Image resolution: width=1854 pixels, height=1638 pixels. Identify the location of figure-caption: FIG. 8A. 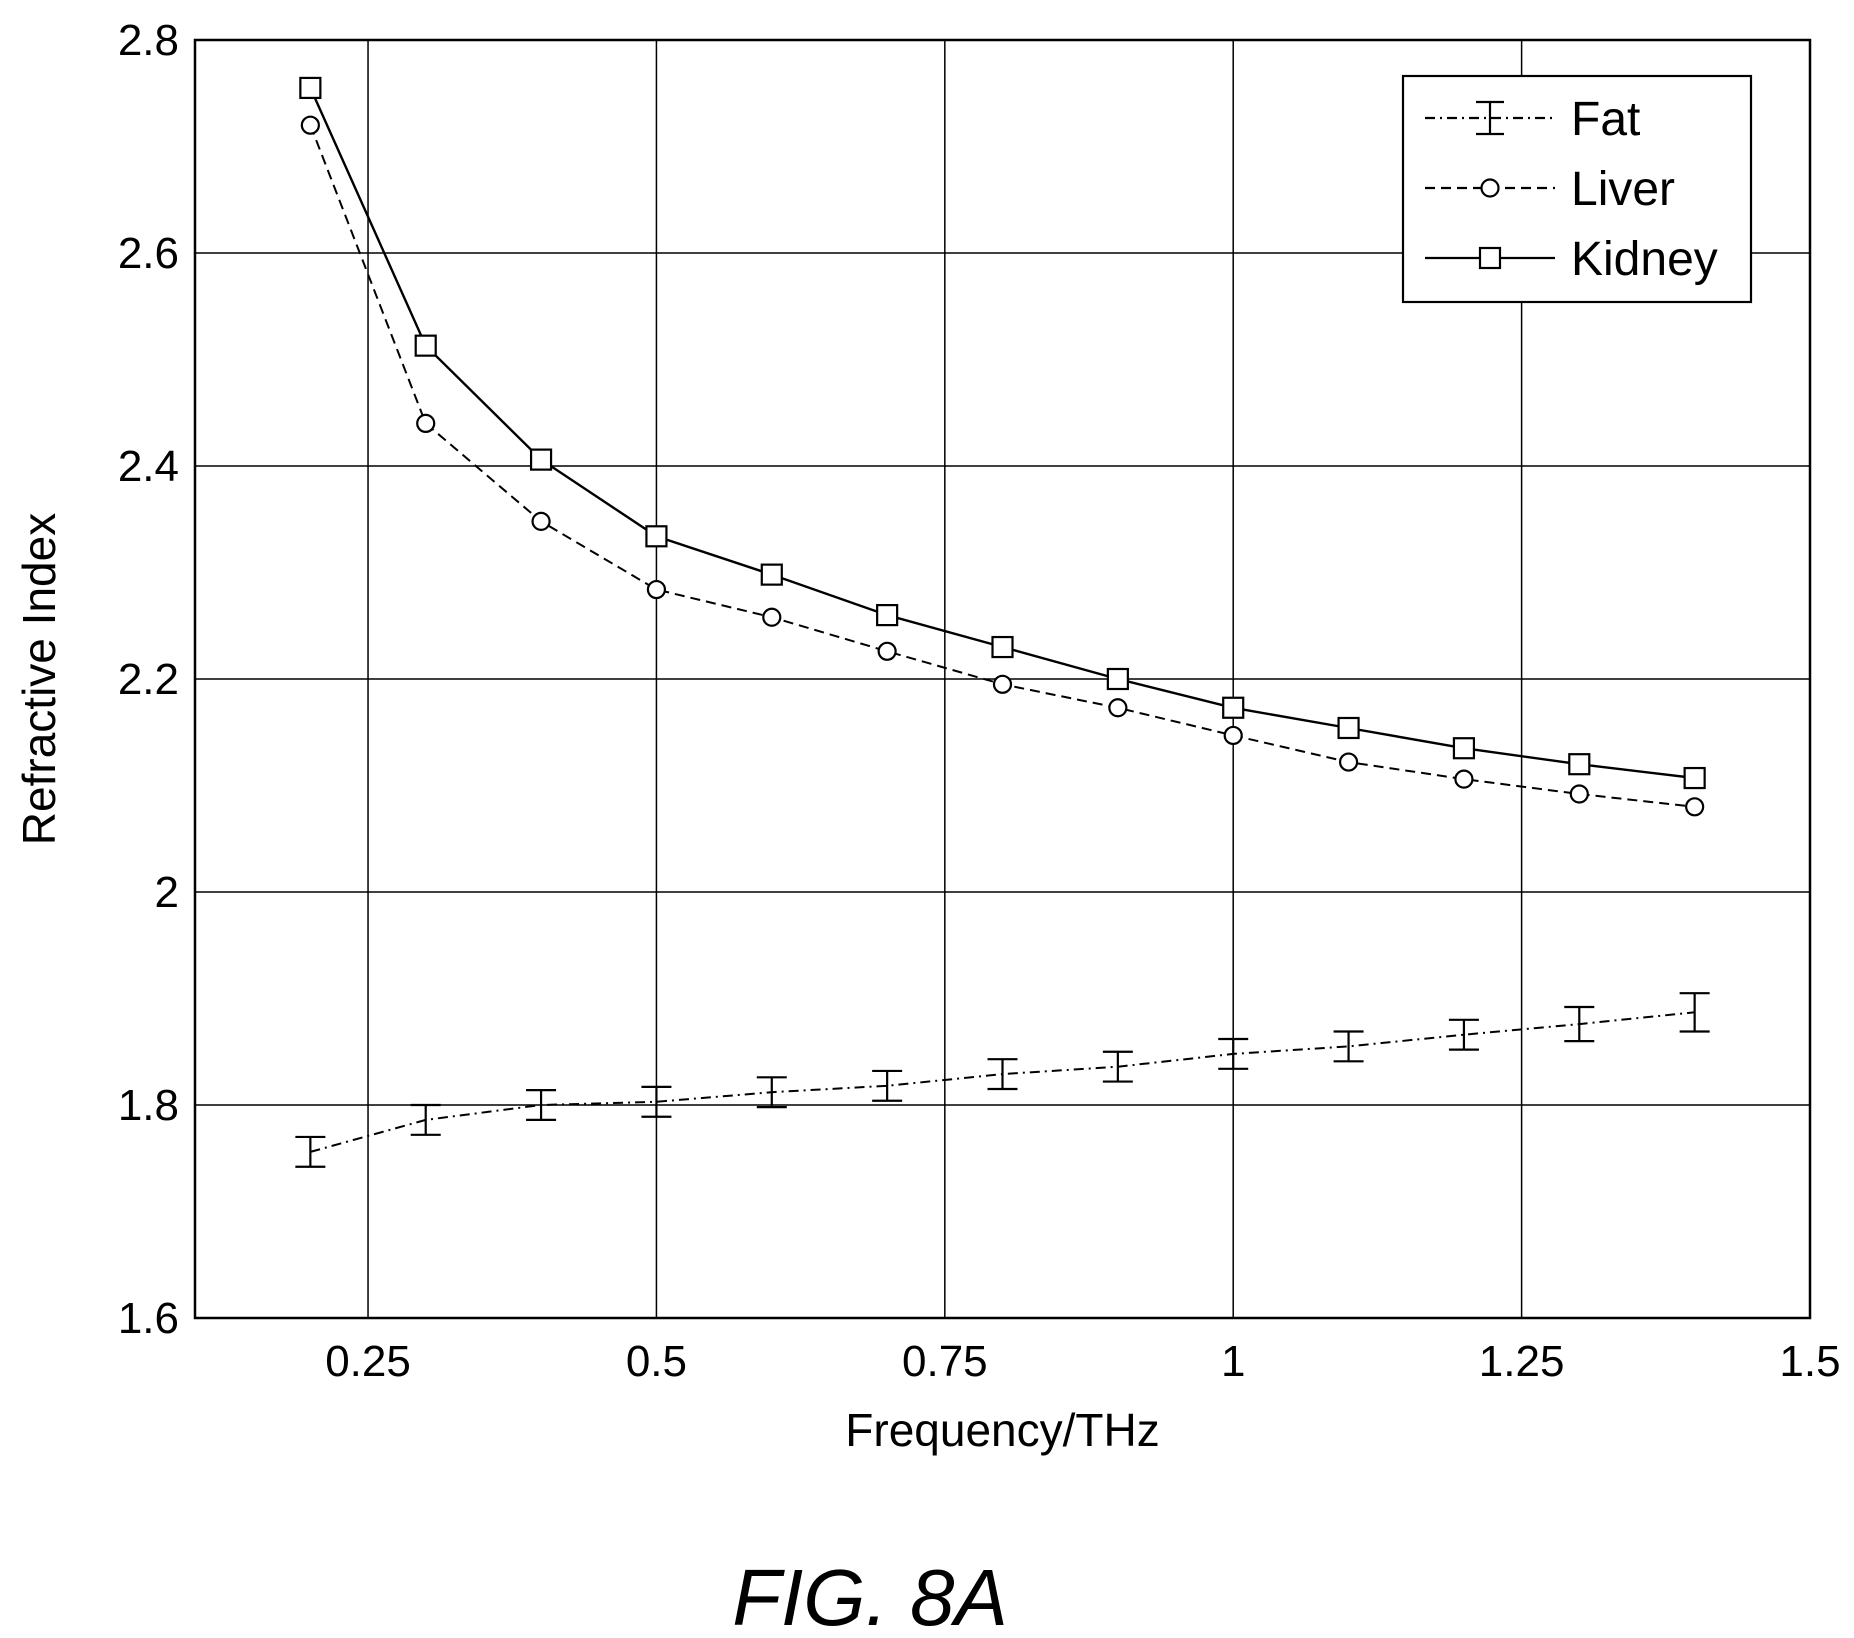
(870, 1595).